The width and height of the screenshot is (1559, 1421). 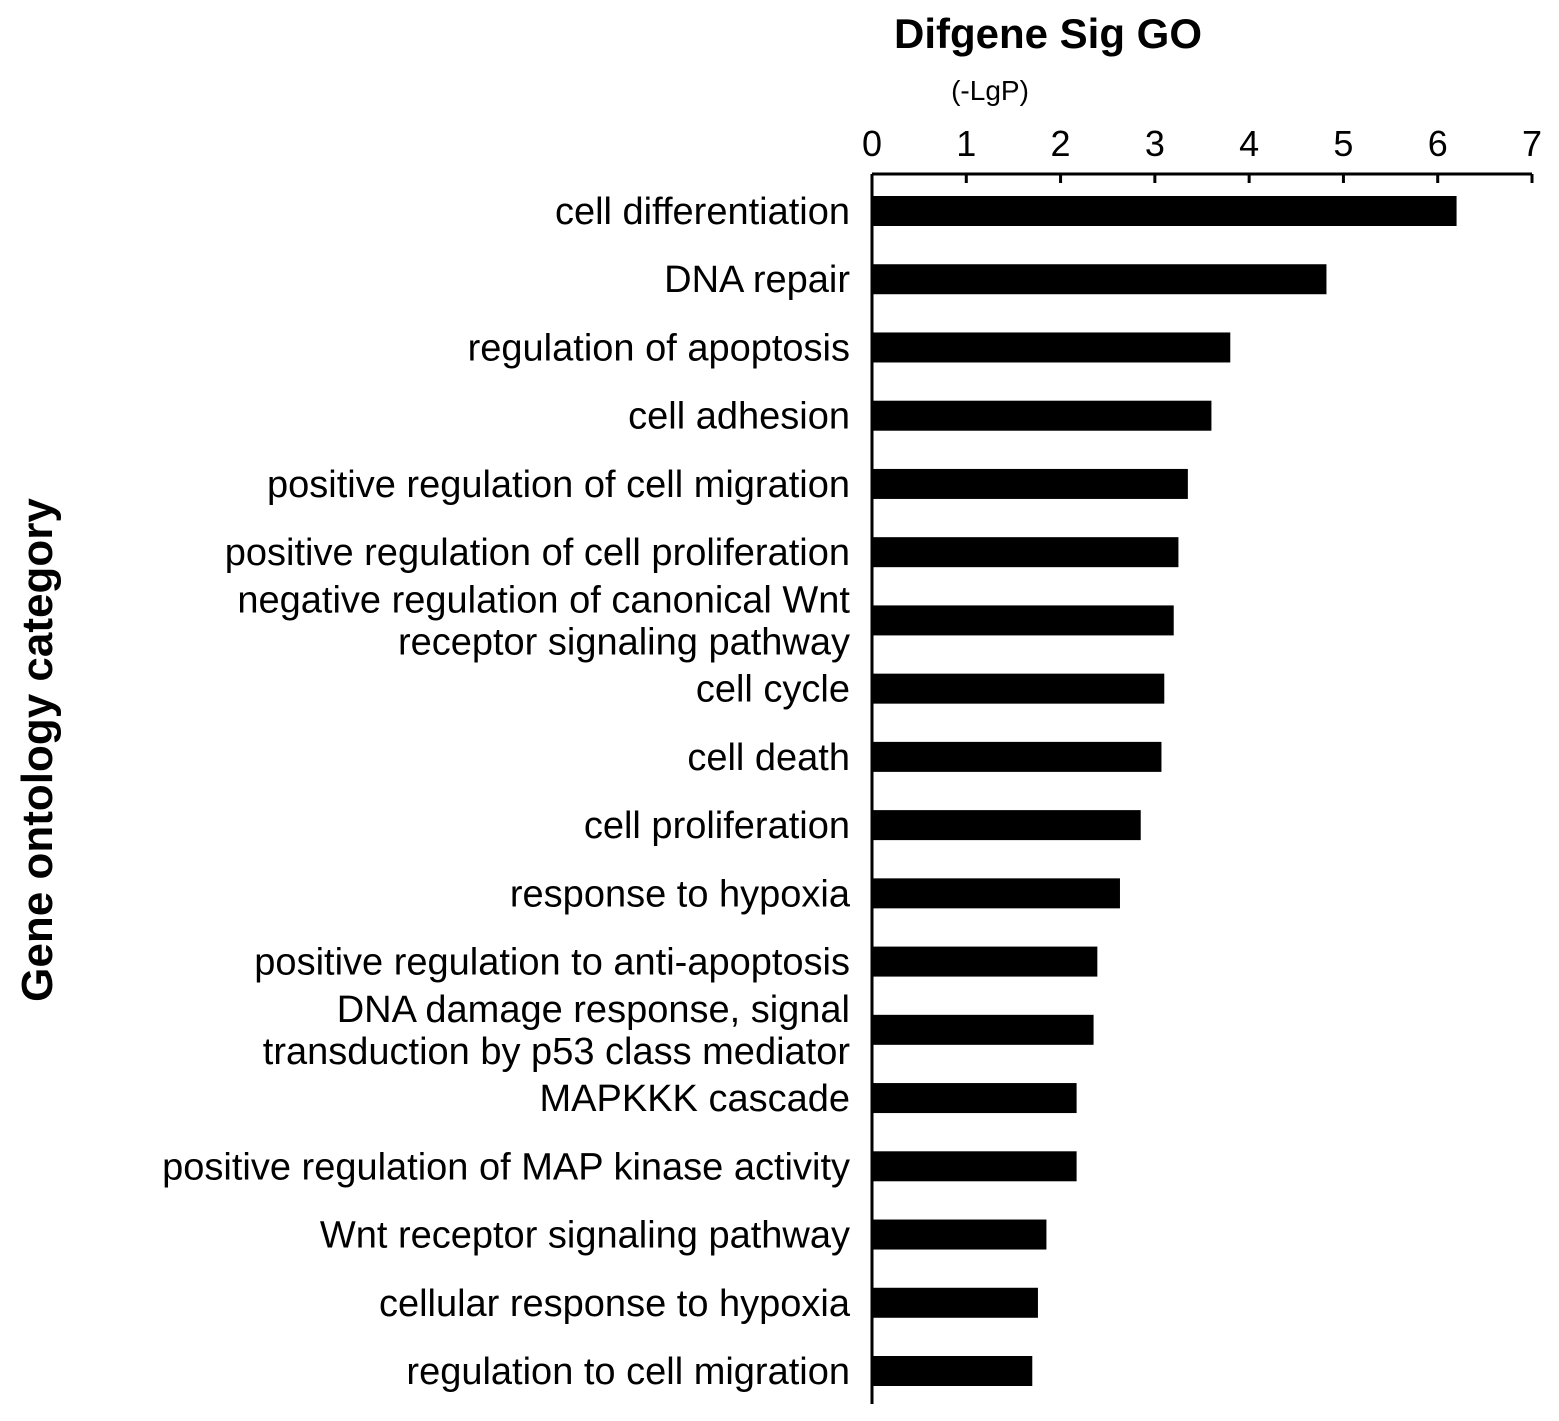 What do you see at coordinates (593, 1010) in the screenshot?
I see `category-label: DNA damage response, signal` at bounding box center [593, 1010].